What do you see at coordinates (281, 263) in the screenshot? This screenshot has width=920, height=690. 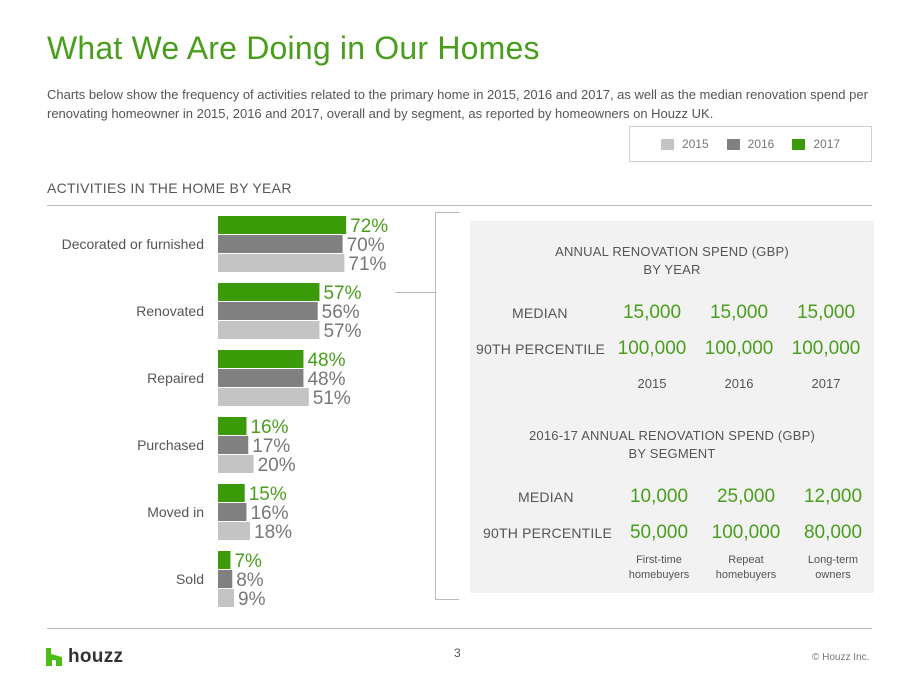 I see `bar-decorated-or-furnished-2015` at bounding box center [281, 263].